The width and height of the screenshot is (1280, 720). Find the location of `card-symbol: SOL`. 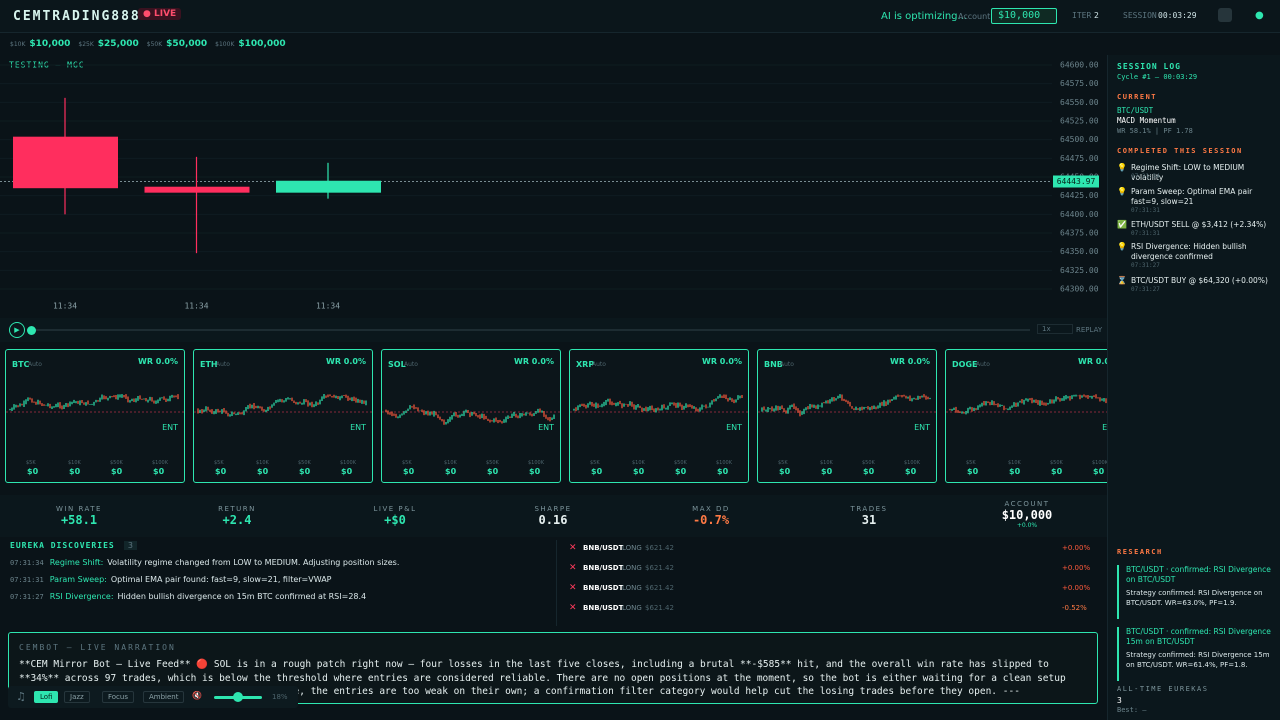

card-symbol: SOL is located at coordinates (397, 364).